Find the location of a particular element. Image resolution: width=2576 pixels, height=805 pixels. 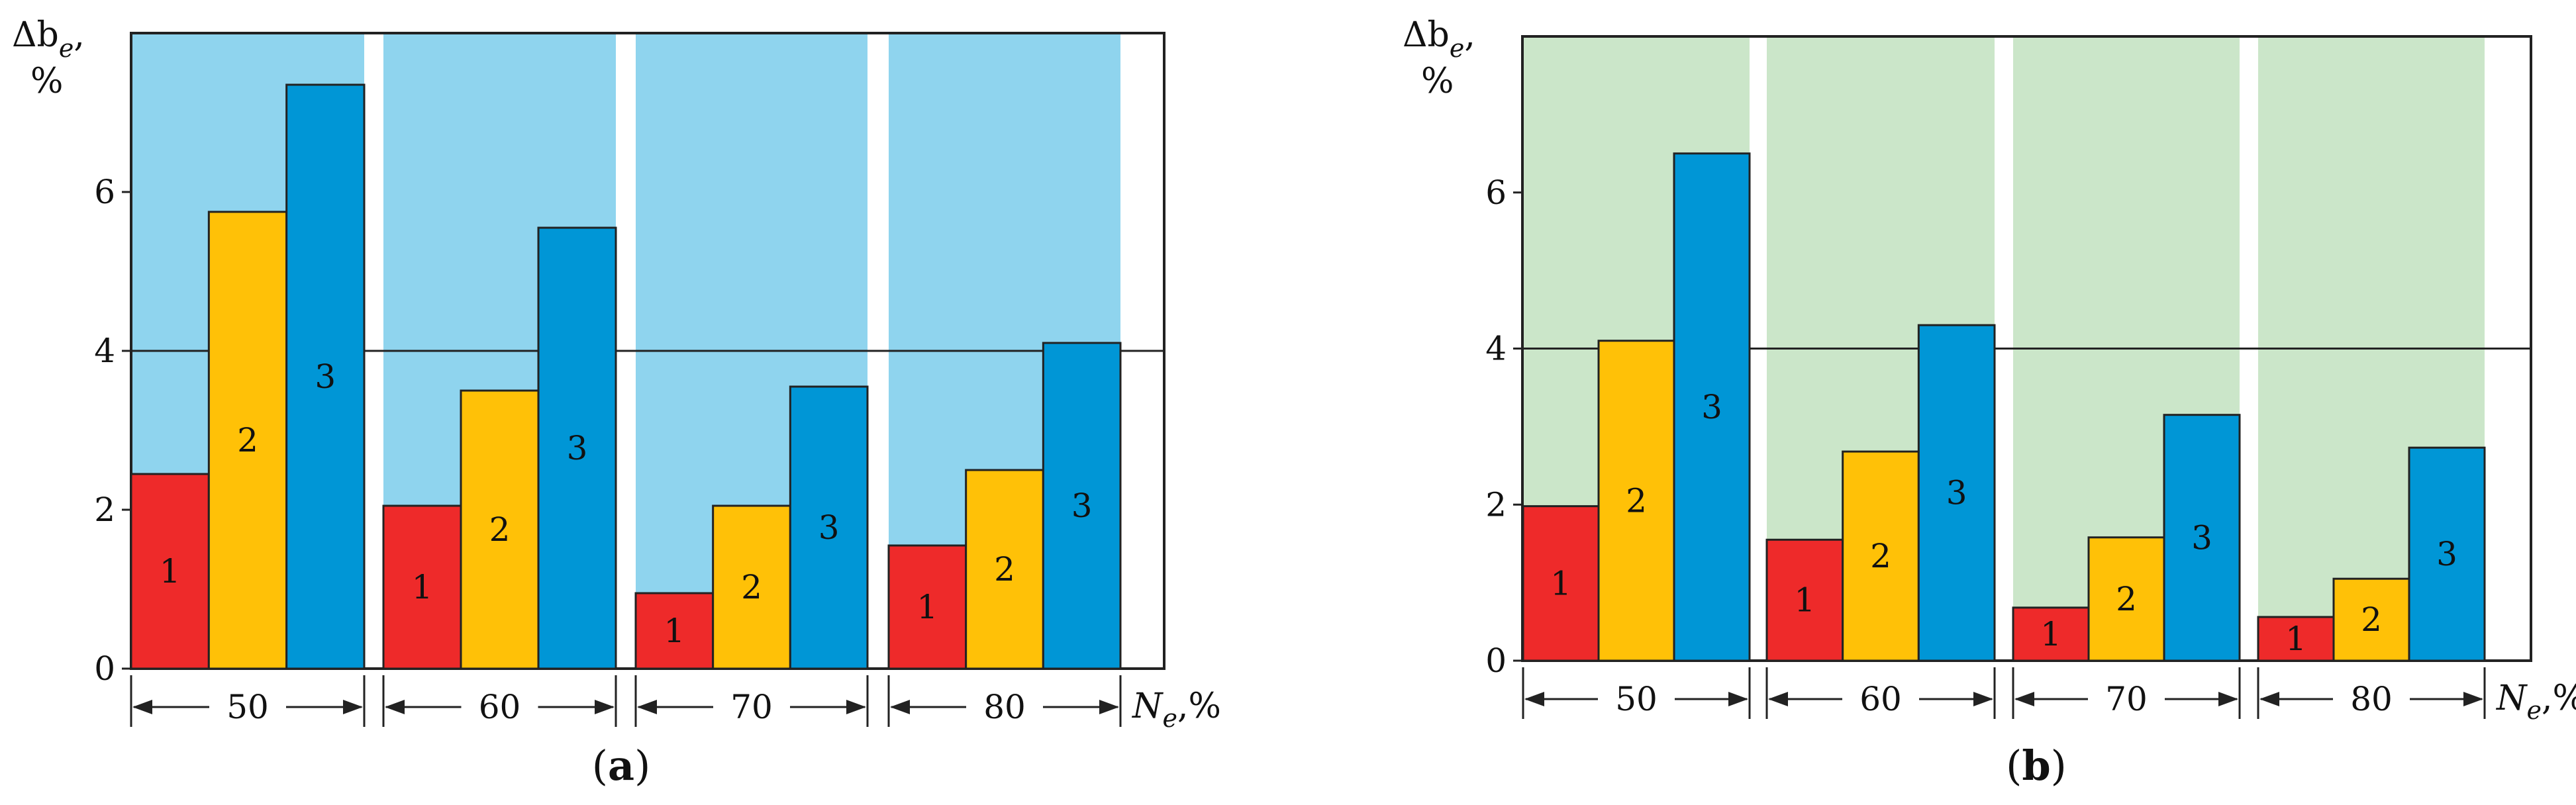

panel-caption-letter: a is located at coordinates (621, 766).